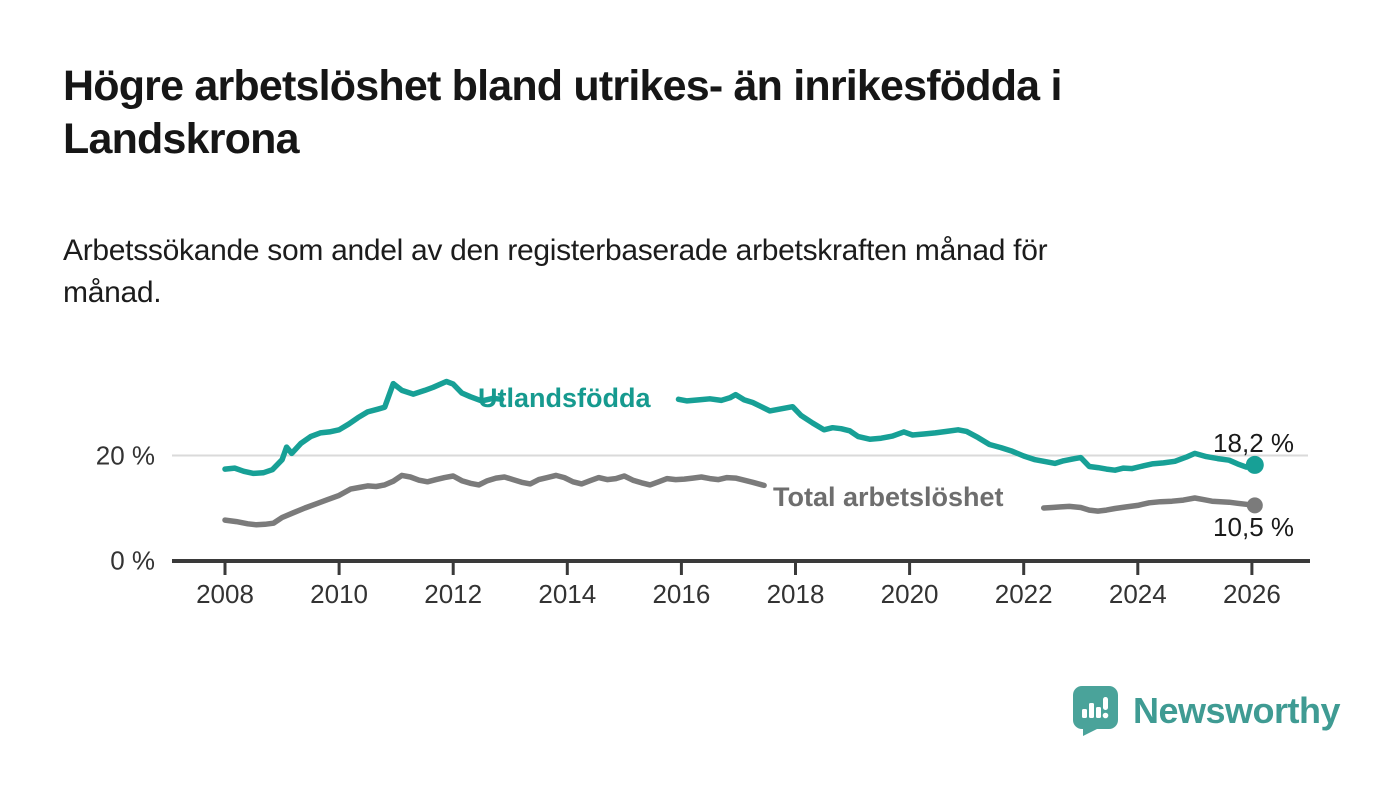 This screenshot has width=1400, height=794. What do you see at coordinates (681, 594) in the screenshot?
I see `x-tick-label-2016: 2016` at bounding box center [681, 594].